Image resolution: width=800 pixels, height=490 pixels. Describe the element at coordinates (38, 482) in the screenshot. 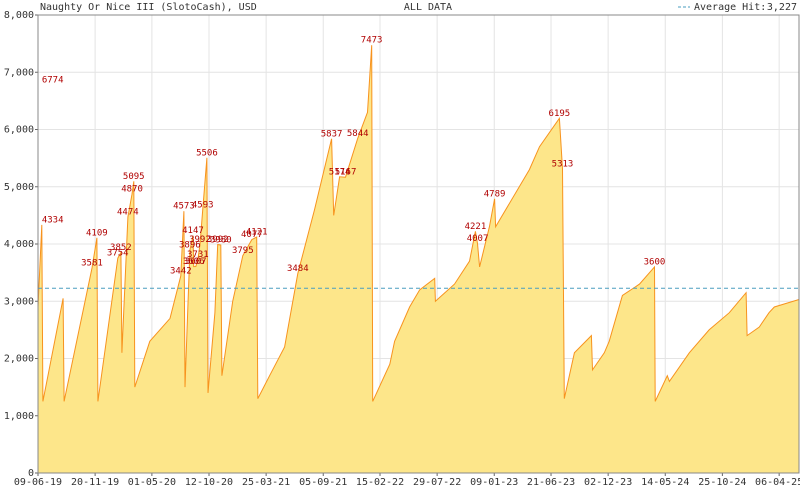

I see `x-tick-label: 09-06-19` at that location.